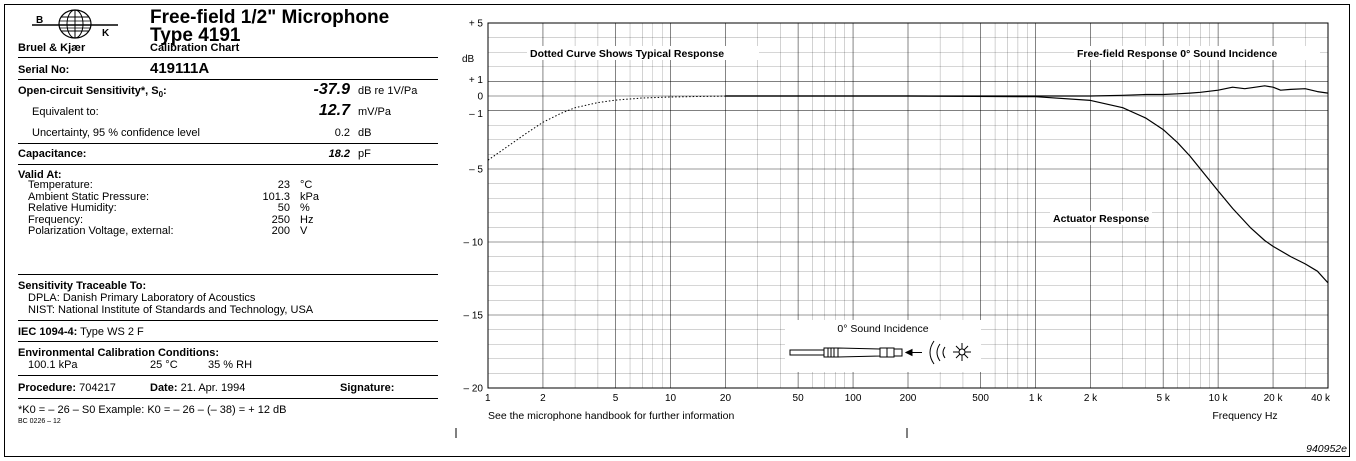  Describe the element at coordinates (81, 332) in the screenshot. I see `iec-line: IEC 1094-4: Type WS 2 F` at that location.